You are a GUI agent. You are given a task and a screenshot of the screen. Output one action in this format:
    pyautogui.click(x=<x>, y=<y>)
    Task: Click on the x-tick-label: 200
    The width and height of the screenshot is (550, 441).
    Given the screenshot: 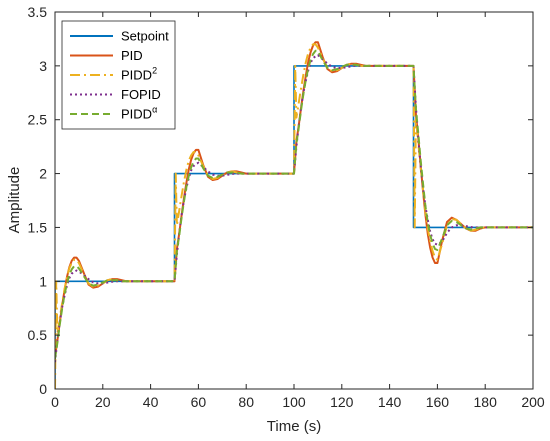 What is the action you would take?
    pyautogui.click(x=533, y=402)
    